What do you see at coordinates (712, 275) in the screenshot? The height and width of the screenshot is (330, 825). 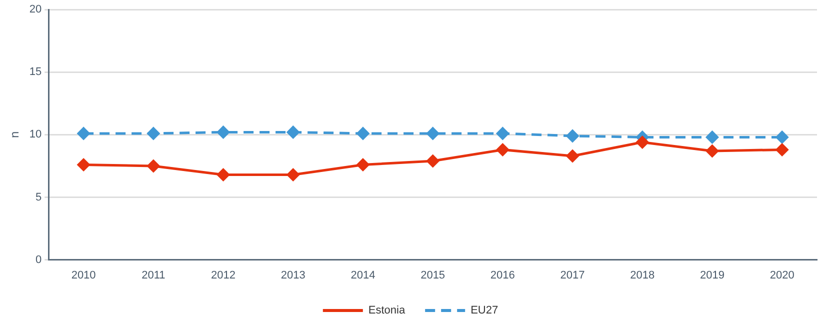 I see `x-tick-label: 2019` at bounding box center [712, 275].